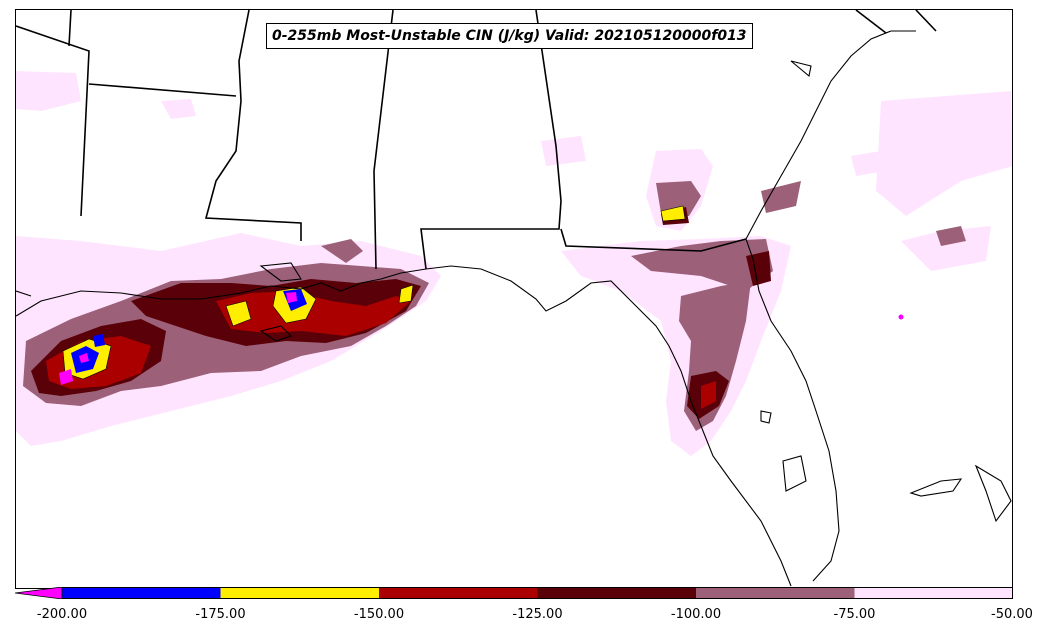 Image resolution: width=1044 pixels, height=633 pixels. I want to click on cin-magenta-fill, so click(481, 338).